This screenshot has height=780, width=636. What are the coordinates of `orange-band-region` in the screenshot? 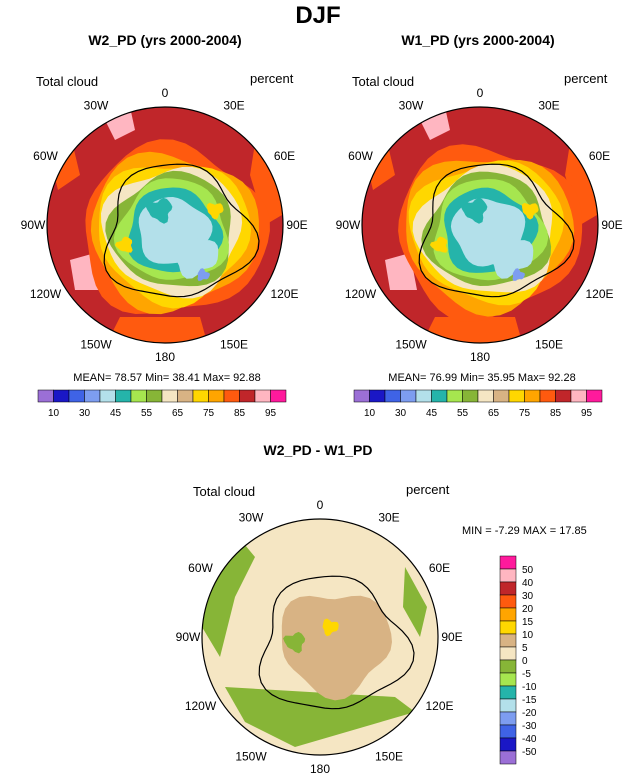 It's located at (581, 184).